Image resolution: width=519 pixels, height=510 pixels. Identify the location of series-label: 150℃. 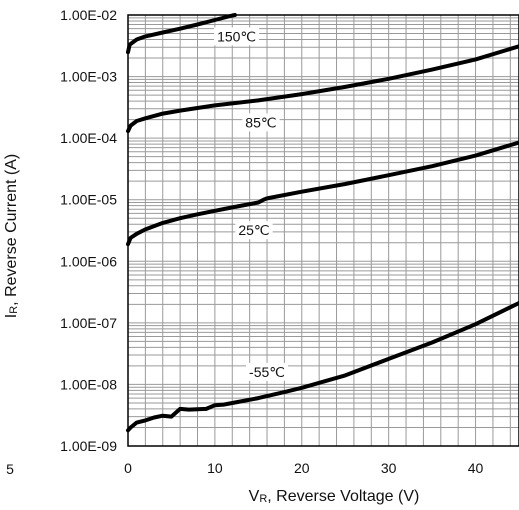
(236, 36).